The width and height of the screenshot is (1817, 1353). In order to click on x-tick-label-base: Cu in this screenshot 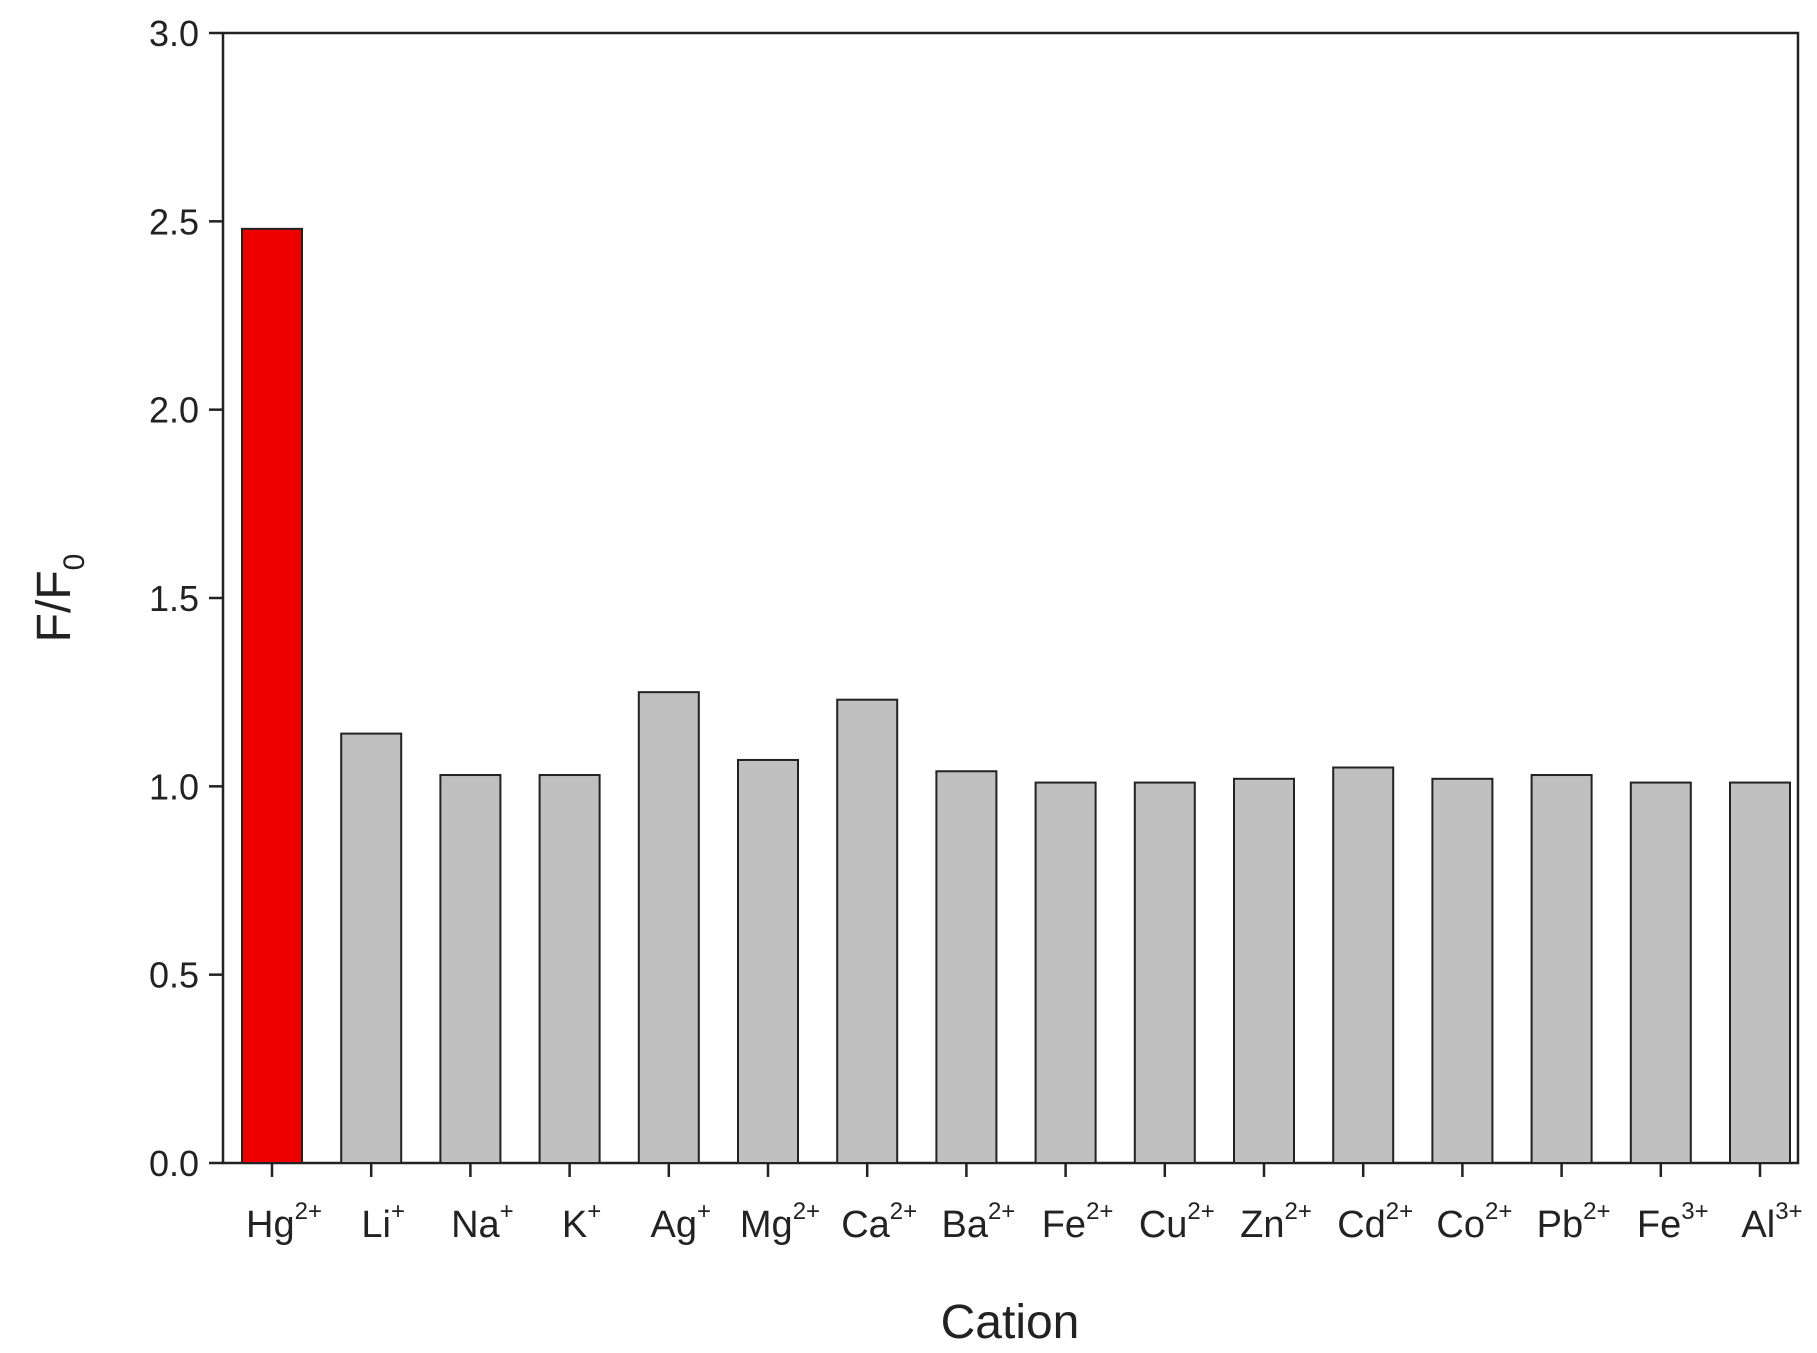, I will do `click(1163, 1225)`.